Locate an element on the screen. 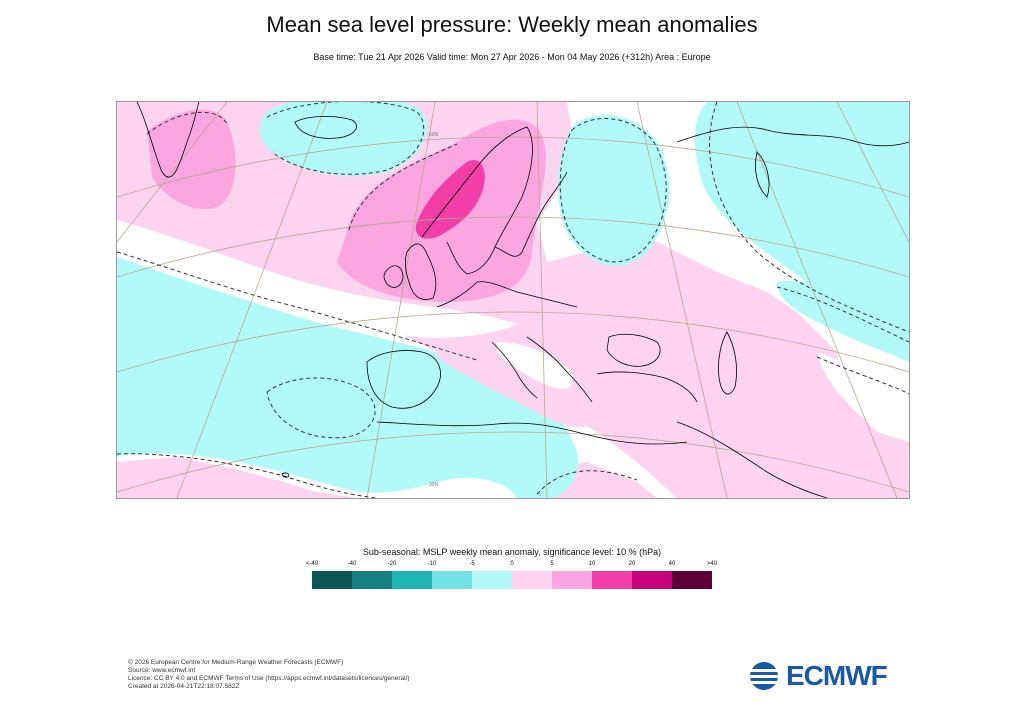 The image size is (1024, 720). legend-tick: 20 is located at coordinates (632, 564).